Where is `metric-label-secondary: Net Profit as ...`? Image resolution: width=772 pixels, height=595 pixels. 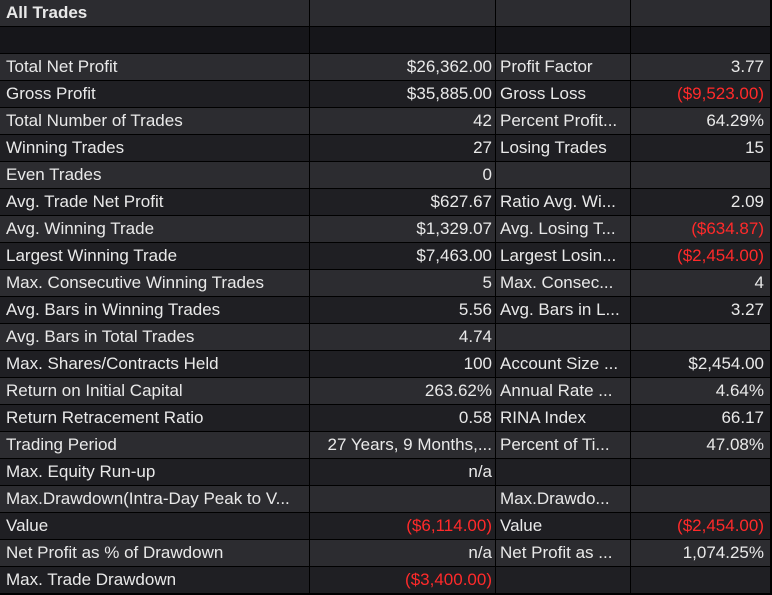
metric-label-secondary: Net Profit as ... is located at coordinates (563, 553).